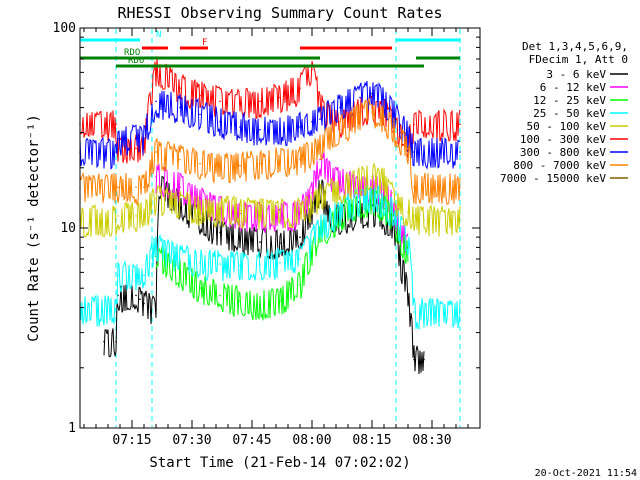  What do you see at coordinates (131, 440) in the screenshot?
I see `x-tick-label: 07:15` at bounding box center [131, 440].